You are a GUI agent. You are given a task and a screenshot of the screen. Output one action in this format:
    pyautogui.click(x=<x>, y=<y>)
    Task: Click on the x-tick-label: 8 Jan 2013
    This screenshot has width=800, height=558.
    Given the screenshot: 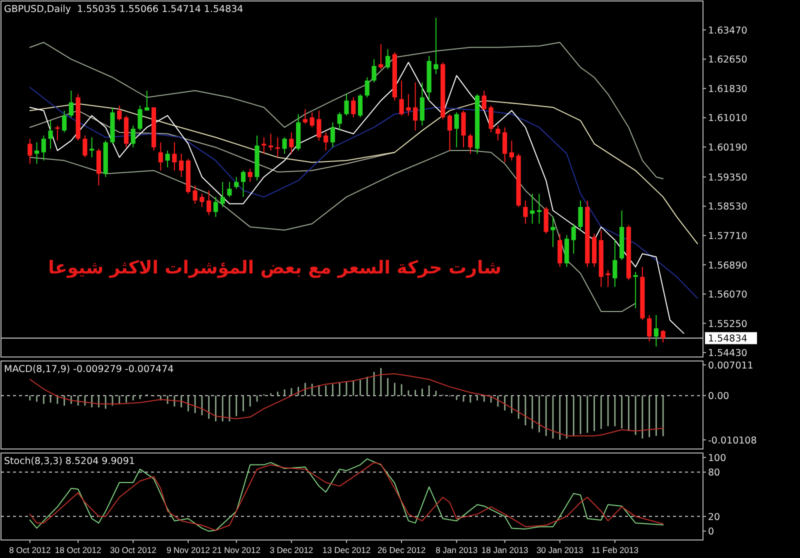 What is the action you would take?
    pyautogui.click(x=457, y=550)
    